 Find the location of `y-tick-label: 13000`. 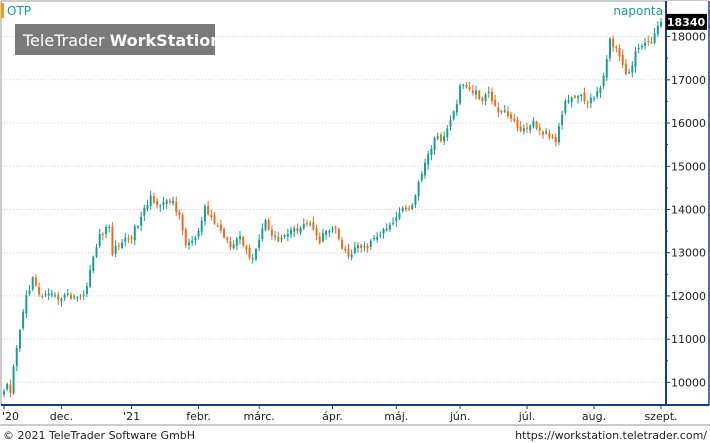

y-tick-label: 13000 is located at coordinates (688, 253).